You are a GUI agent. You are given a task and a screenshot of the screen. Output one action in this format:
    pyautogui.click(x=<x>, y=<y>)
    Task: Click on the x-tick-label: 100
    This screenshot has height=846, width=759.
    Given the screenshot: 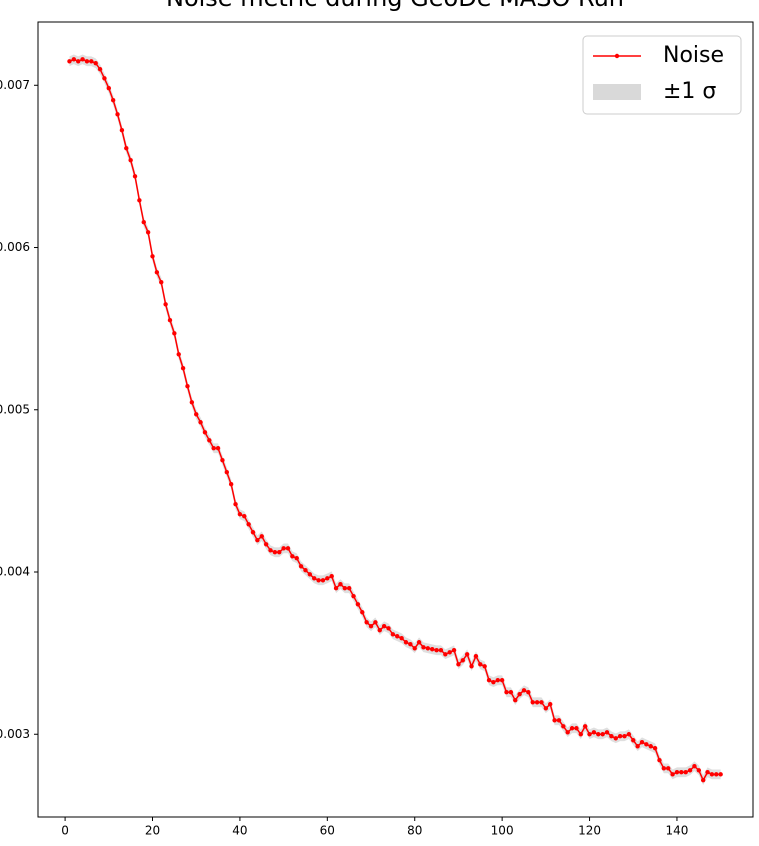 What is the action you would take?
    pyautogui.click(x=502, y=831)
    